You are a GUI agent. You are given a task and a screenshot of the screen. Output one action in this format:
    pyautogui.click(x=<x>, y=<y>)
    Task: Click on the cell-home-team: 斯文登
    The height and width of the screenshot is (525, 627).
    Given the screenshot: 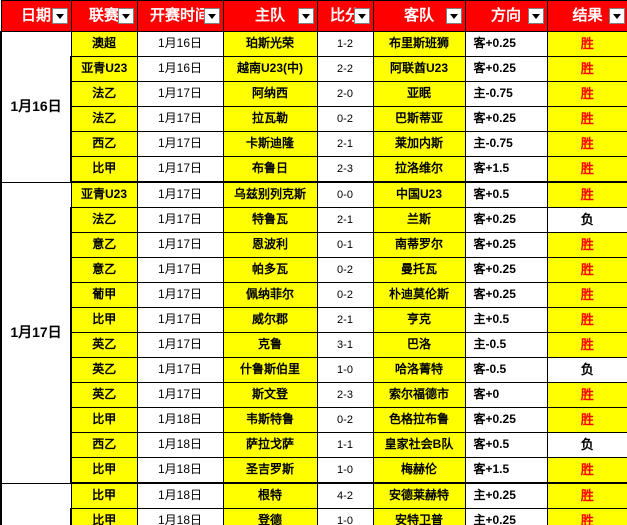 What is the action you would take?
    pyautogui.click(x=270, y=395)
    